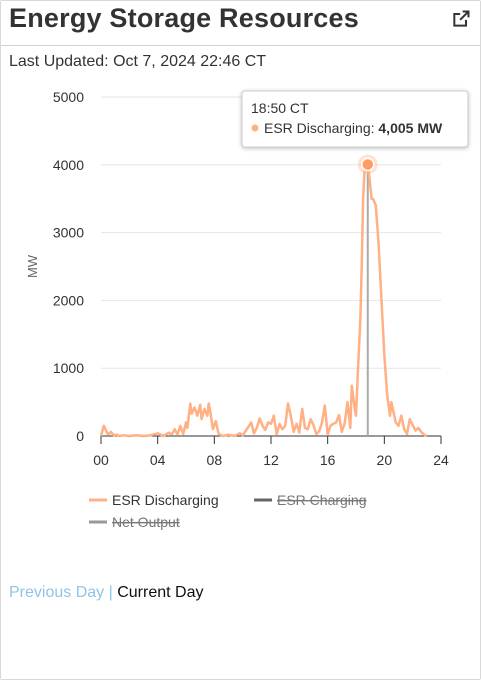  Describe the element at coordinates (184, 18) in the screenshot. I see `page-title: Energy Storage Resources` at that location.